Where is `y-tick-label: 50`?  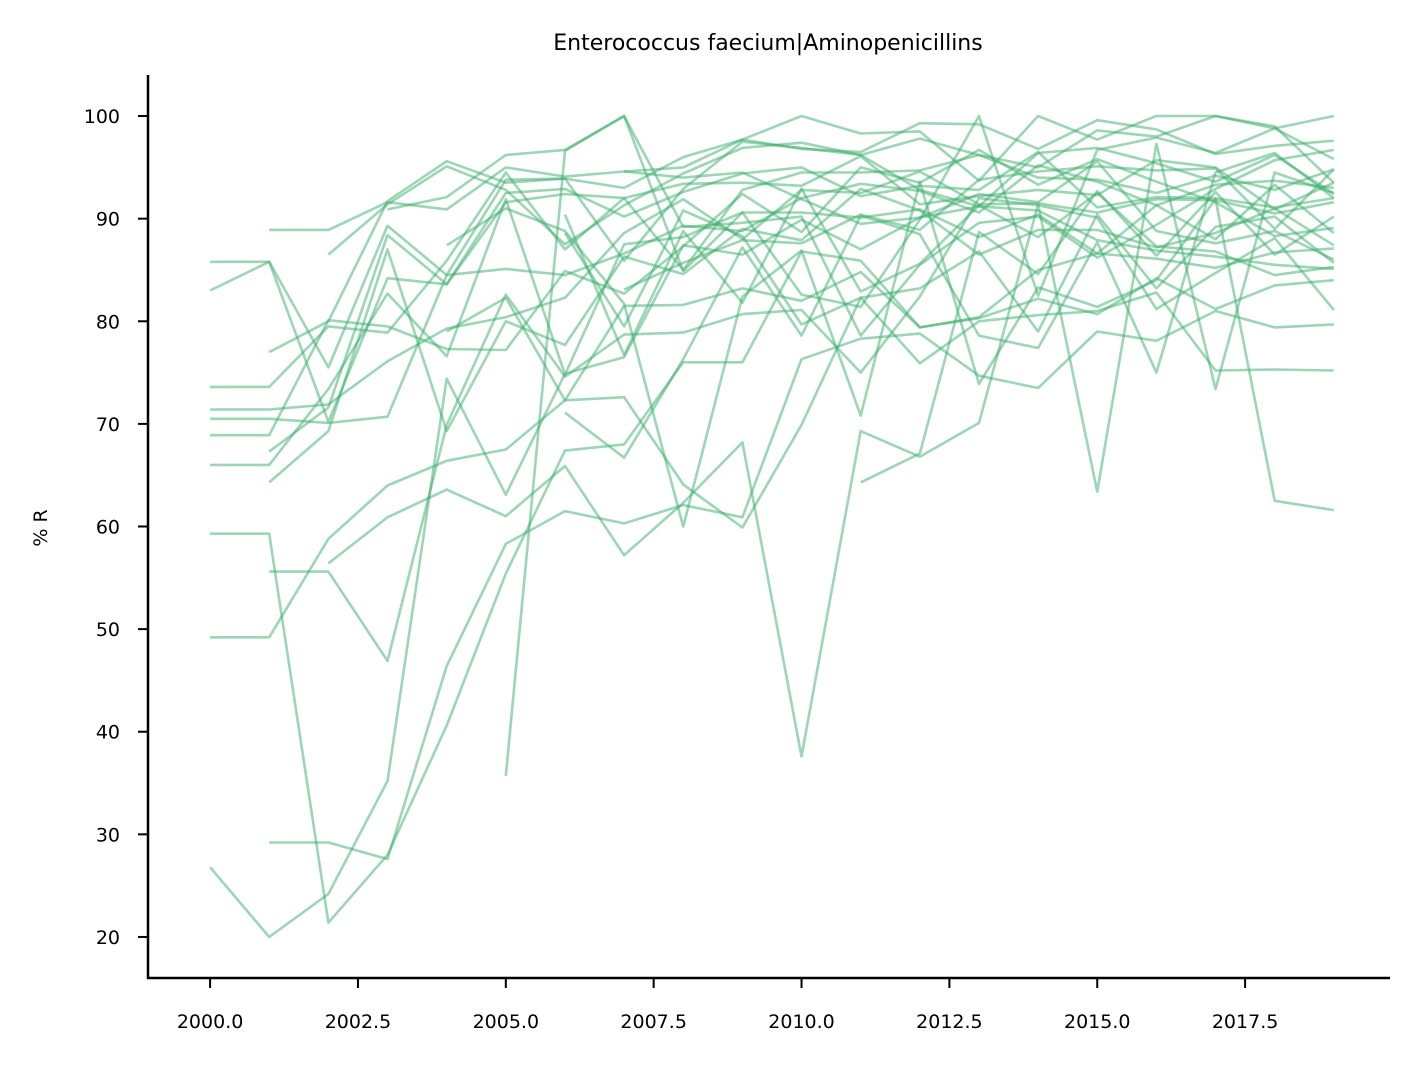
y-tick-label: 50 is located at coordinates (108, 630).